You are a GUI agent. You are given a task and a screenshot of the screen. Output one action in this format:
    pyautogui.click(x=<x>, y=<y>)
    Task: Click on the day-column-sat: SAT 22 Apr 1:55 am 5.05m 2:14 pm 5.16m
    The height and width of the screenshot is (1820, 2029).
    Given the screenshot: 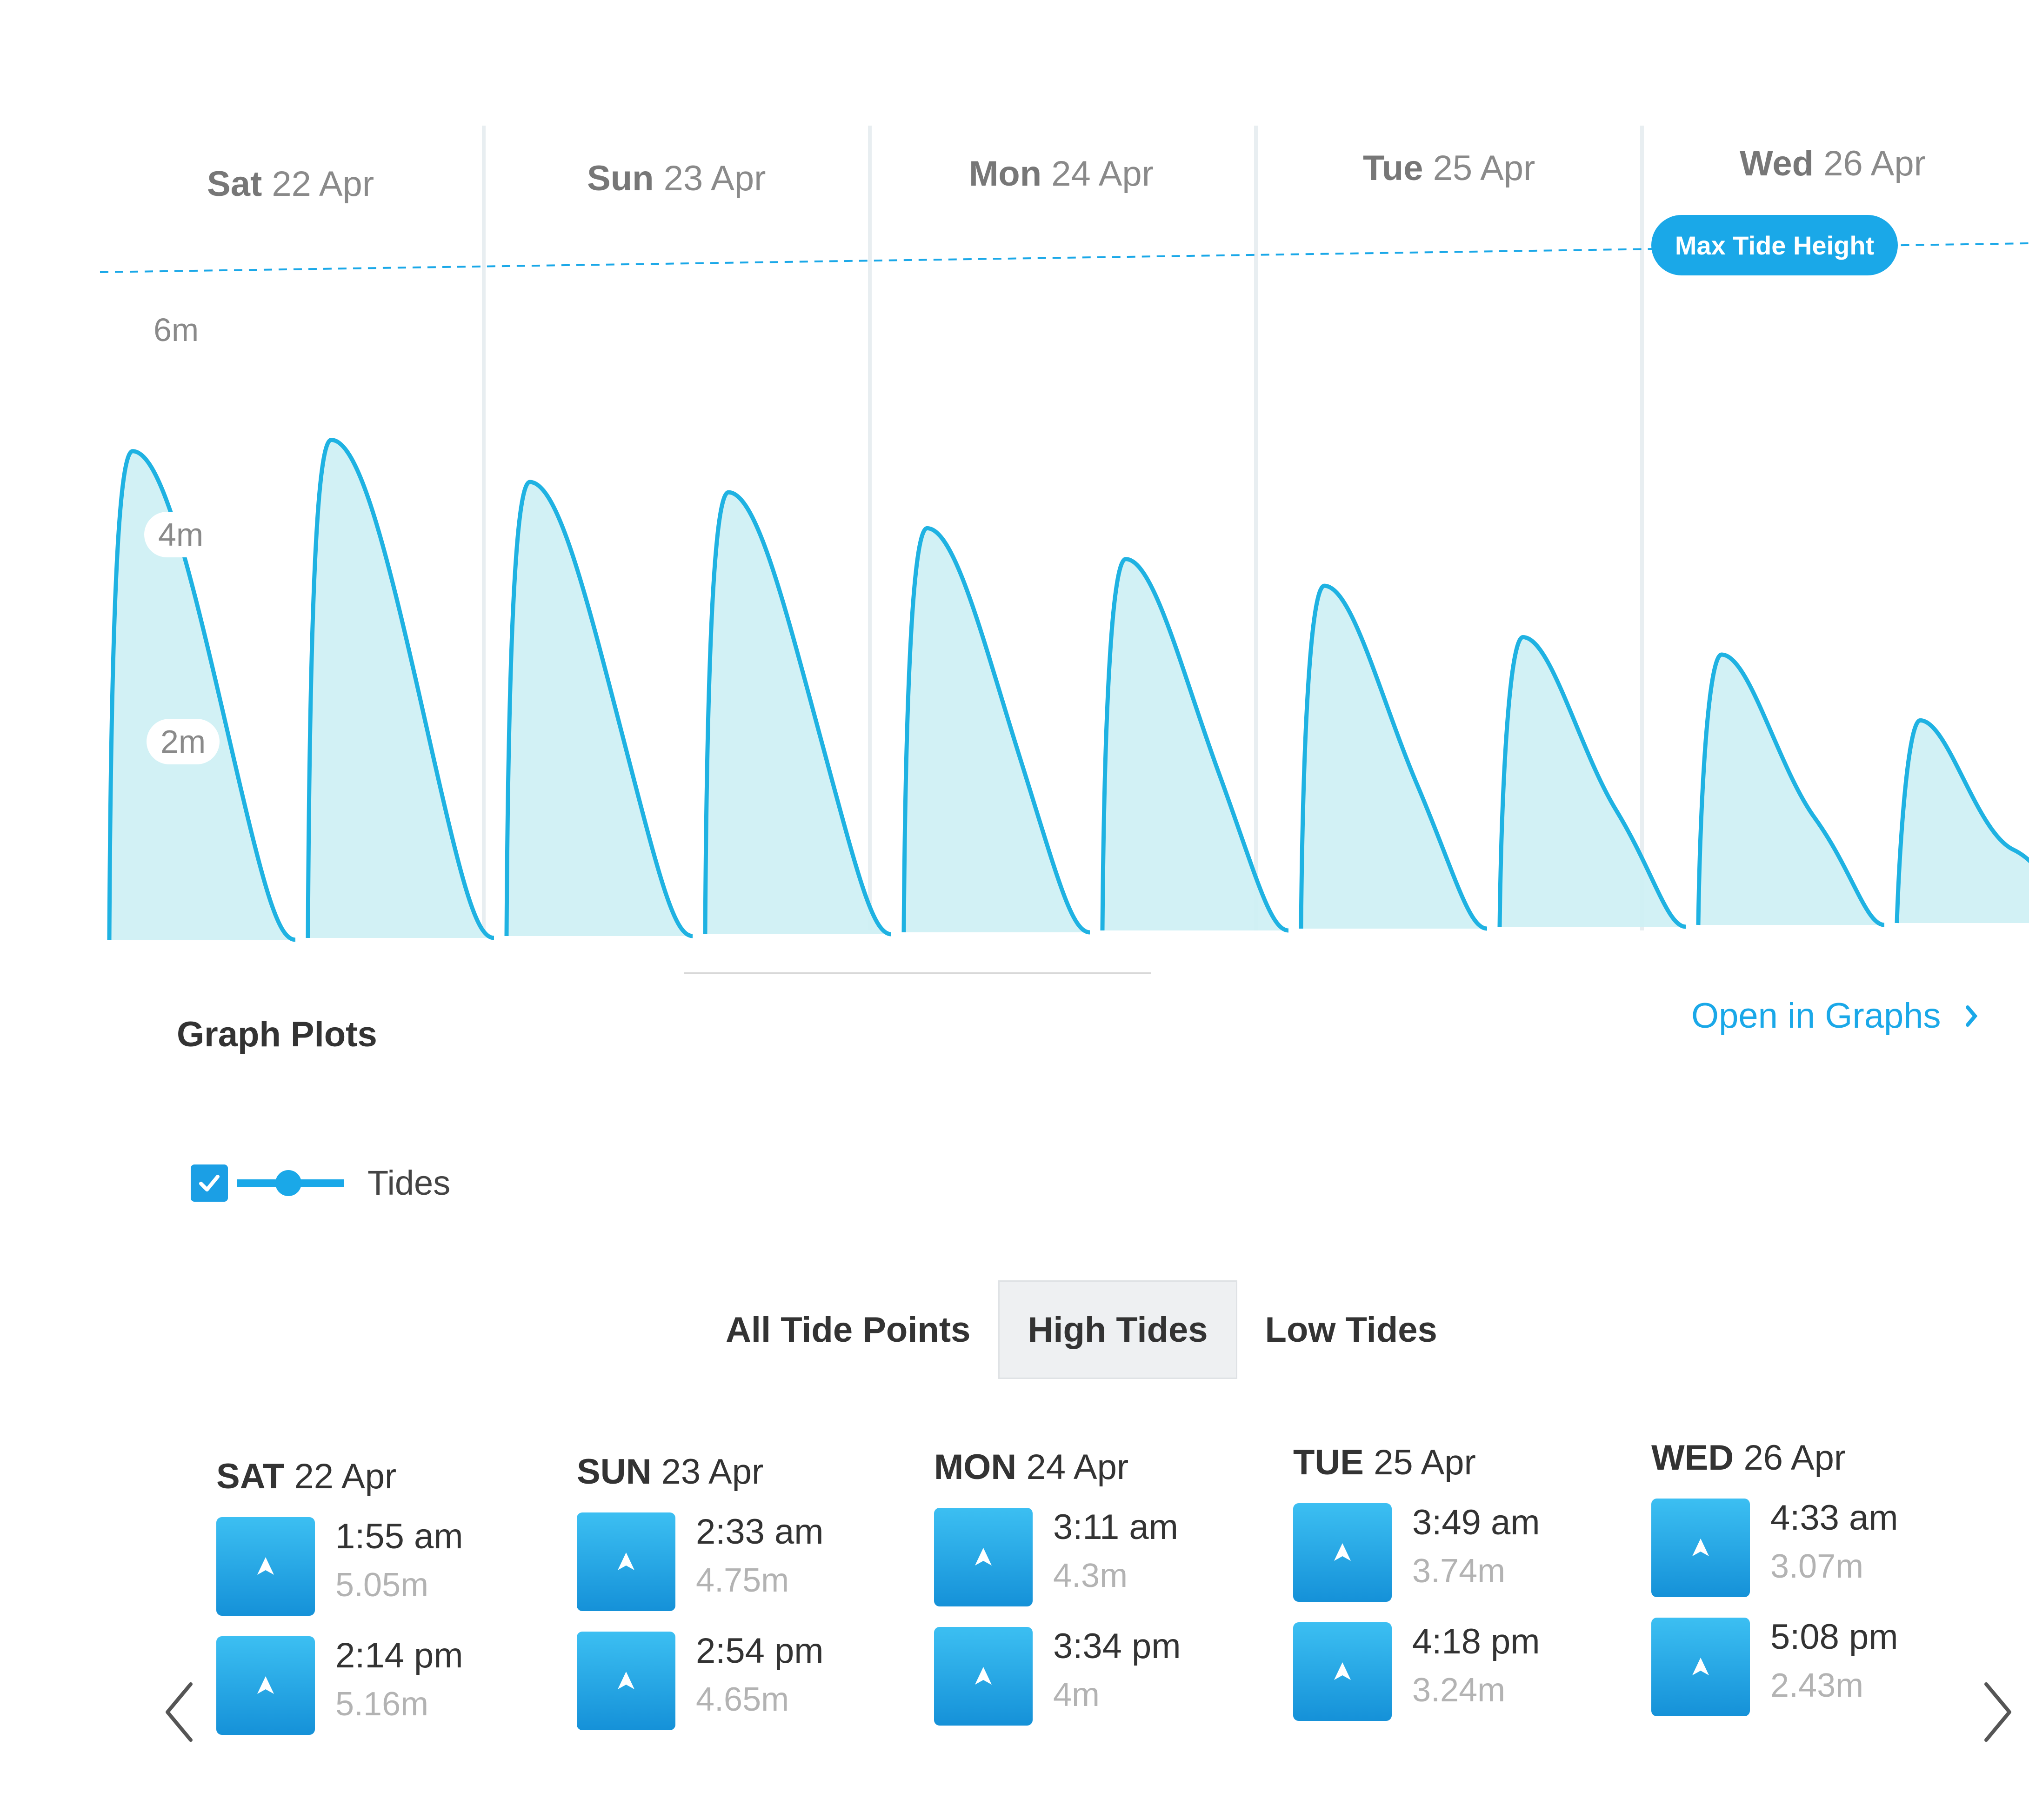 What is the action you would take?
    pyautogui.click(x=379, y=1595)
    